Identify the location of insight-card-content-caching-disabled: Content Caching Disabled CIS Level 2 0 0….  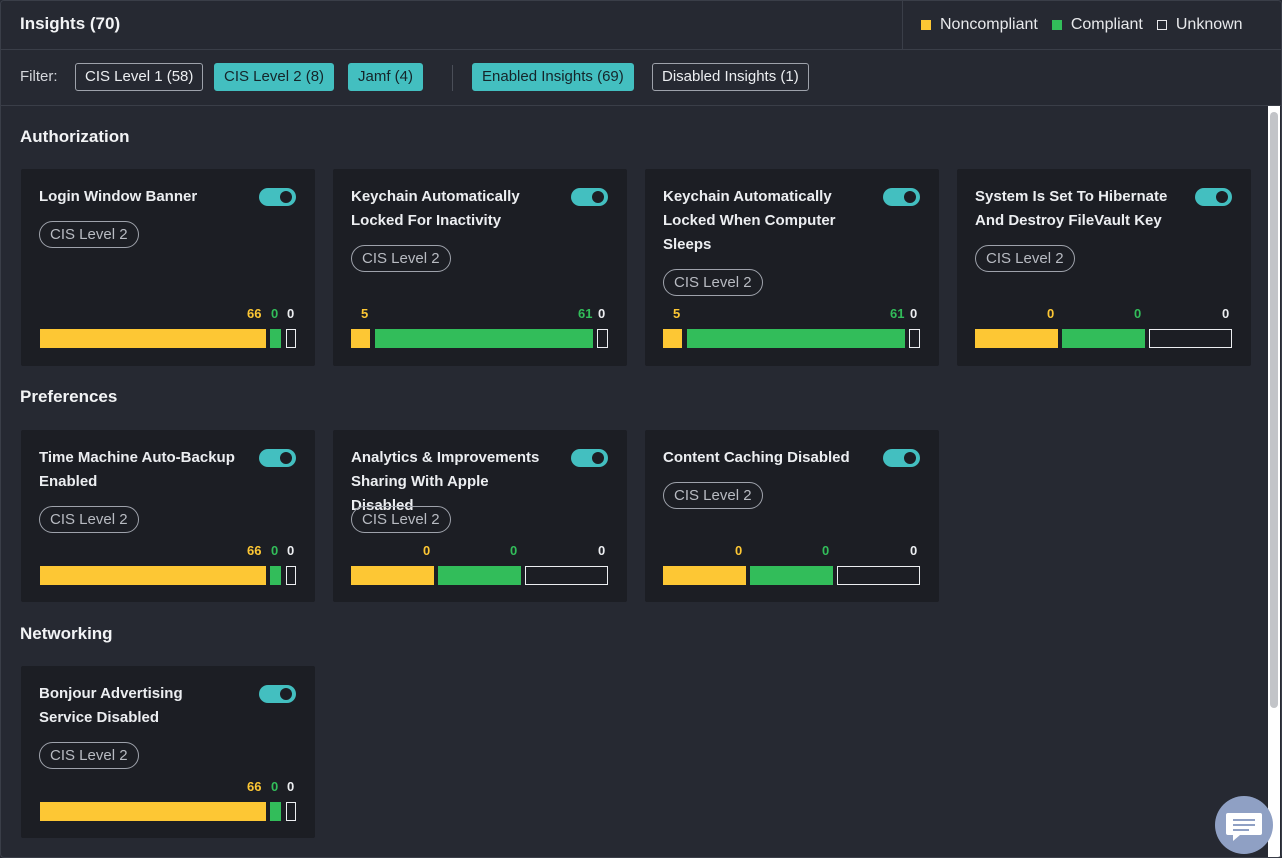
(792, 516).